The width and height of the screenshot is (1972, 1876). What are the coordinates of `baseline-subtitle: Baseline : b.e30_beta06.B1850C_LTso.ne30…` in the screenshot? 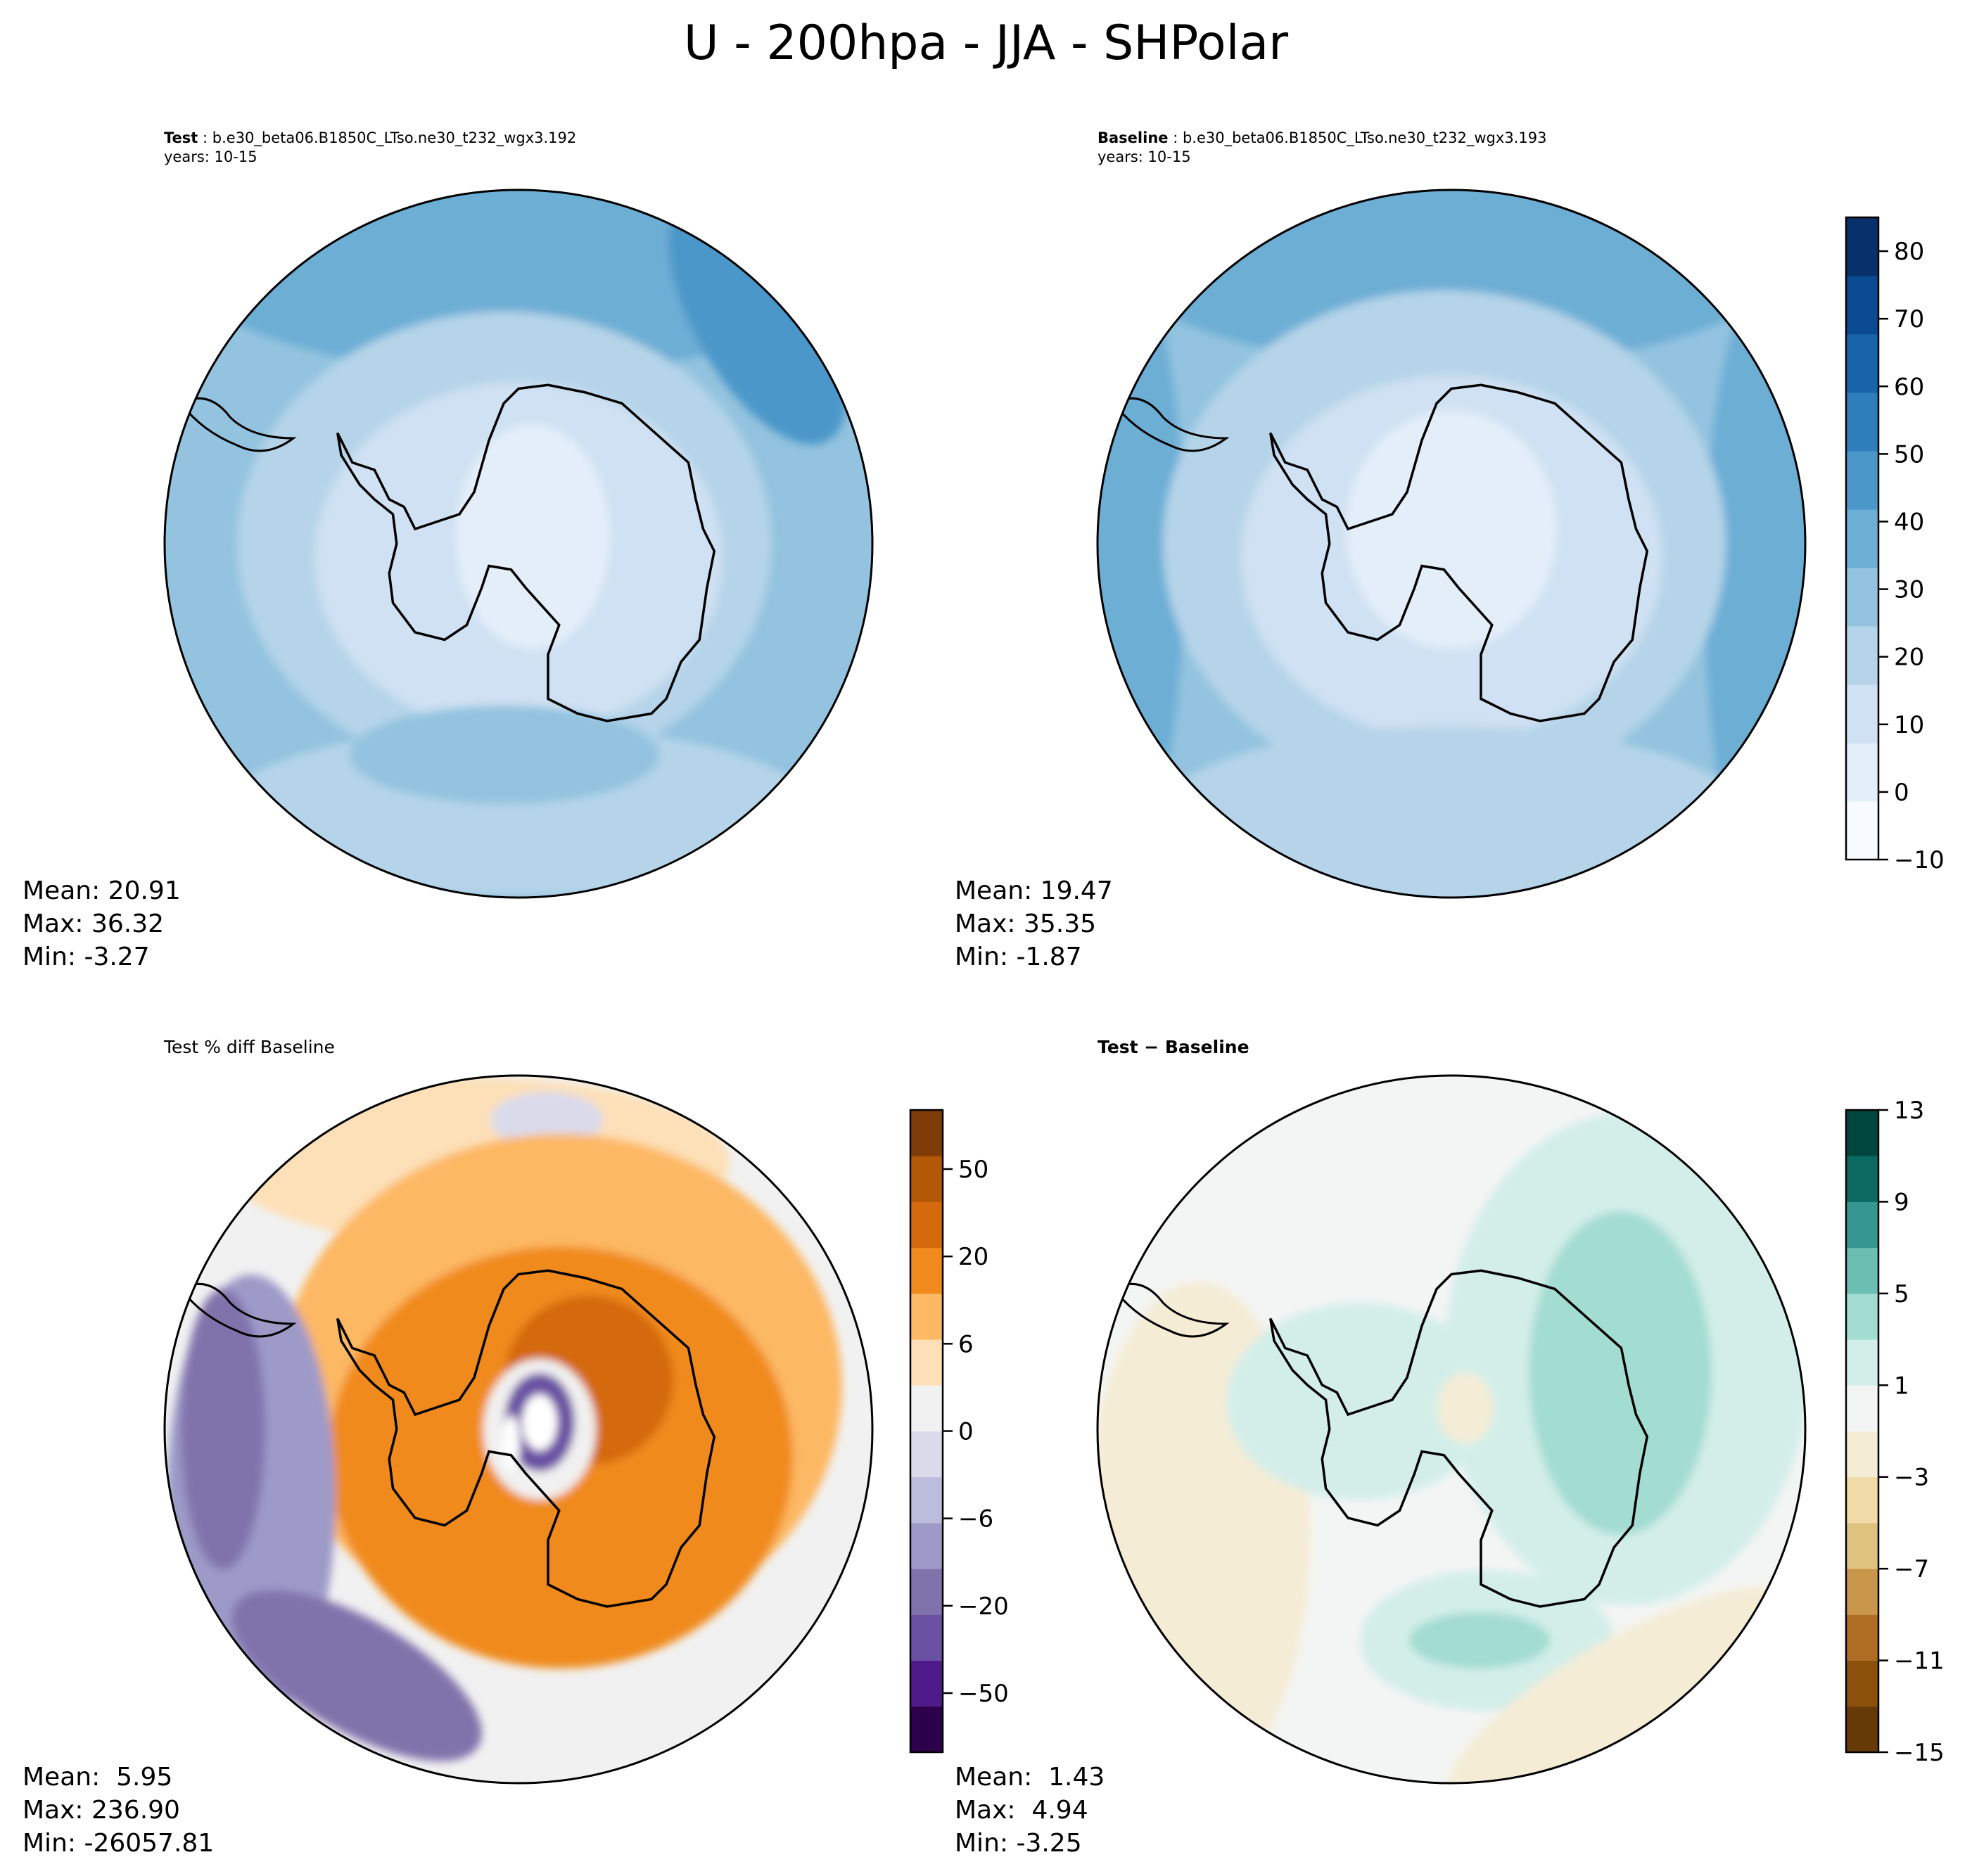 It's located at (1323, 147).